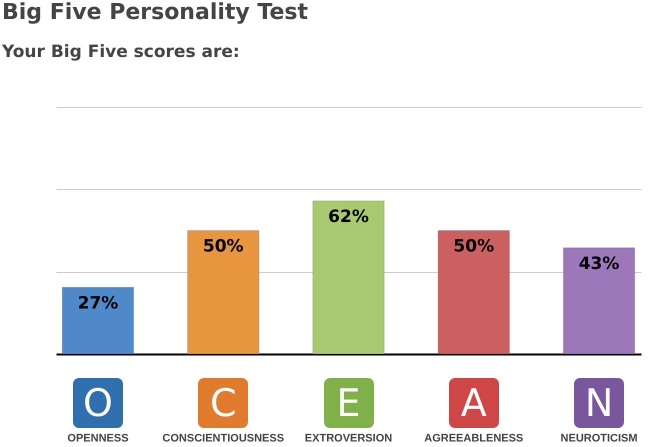 This screenshot has height=447, width=649. Describe the element at coordinates (98, 438) in the screenshot. I see `x-tick-label: OPENNESS` at that location.